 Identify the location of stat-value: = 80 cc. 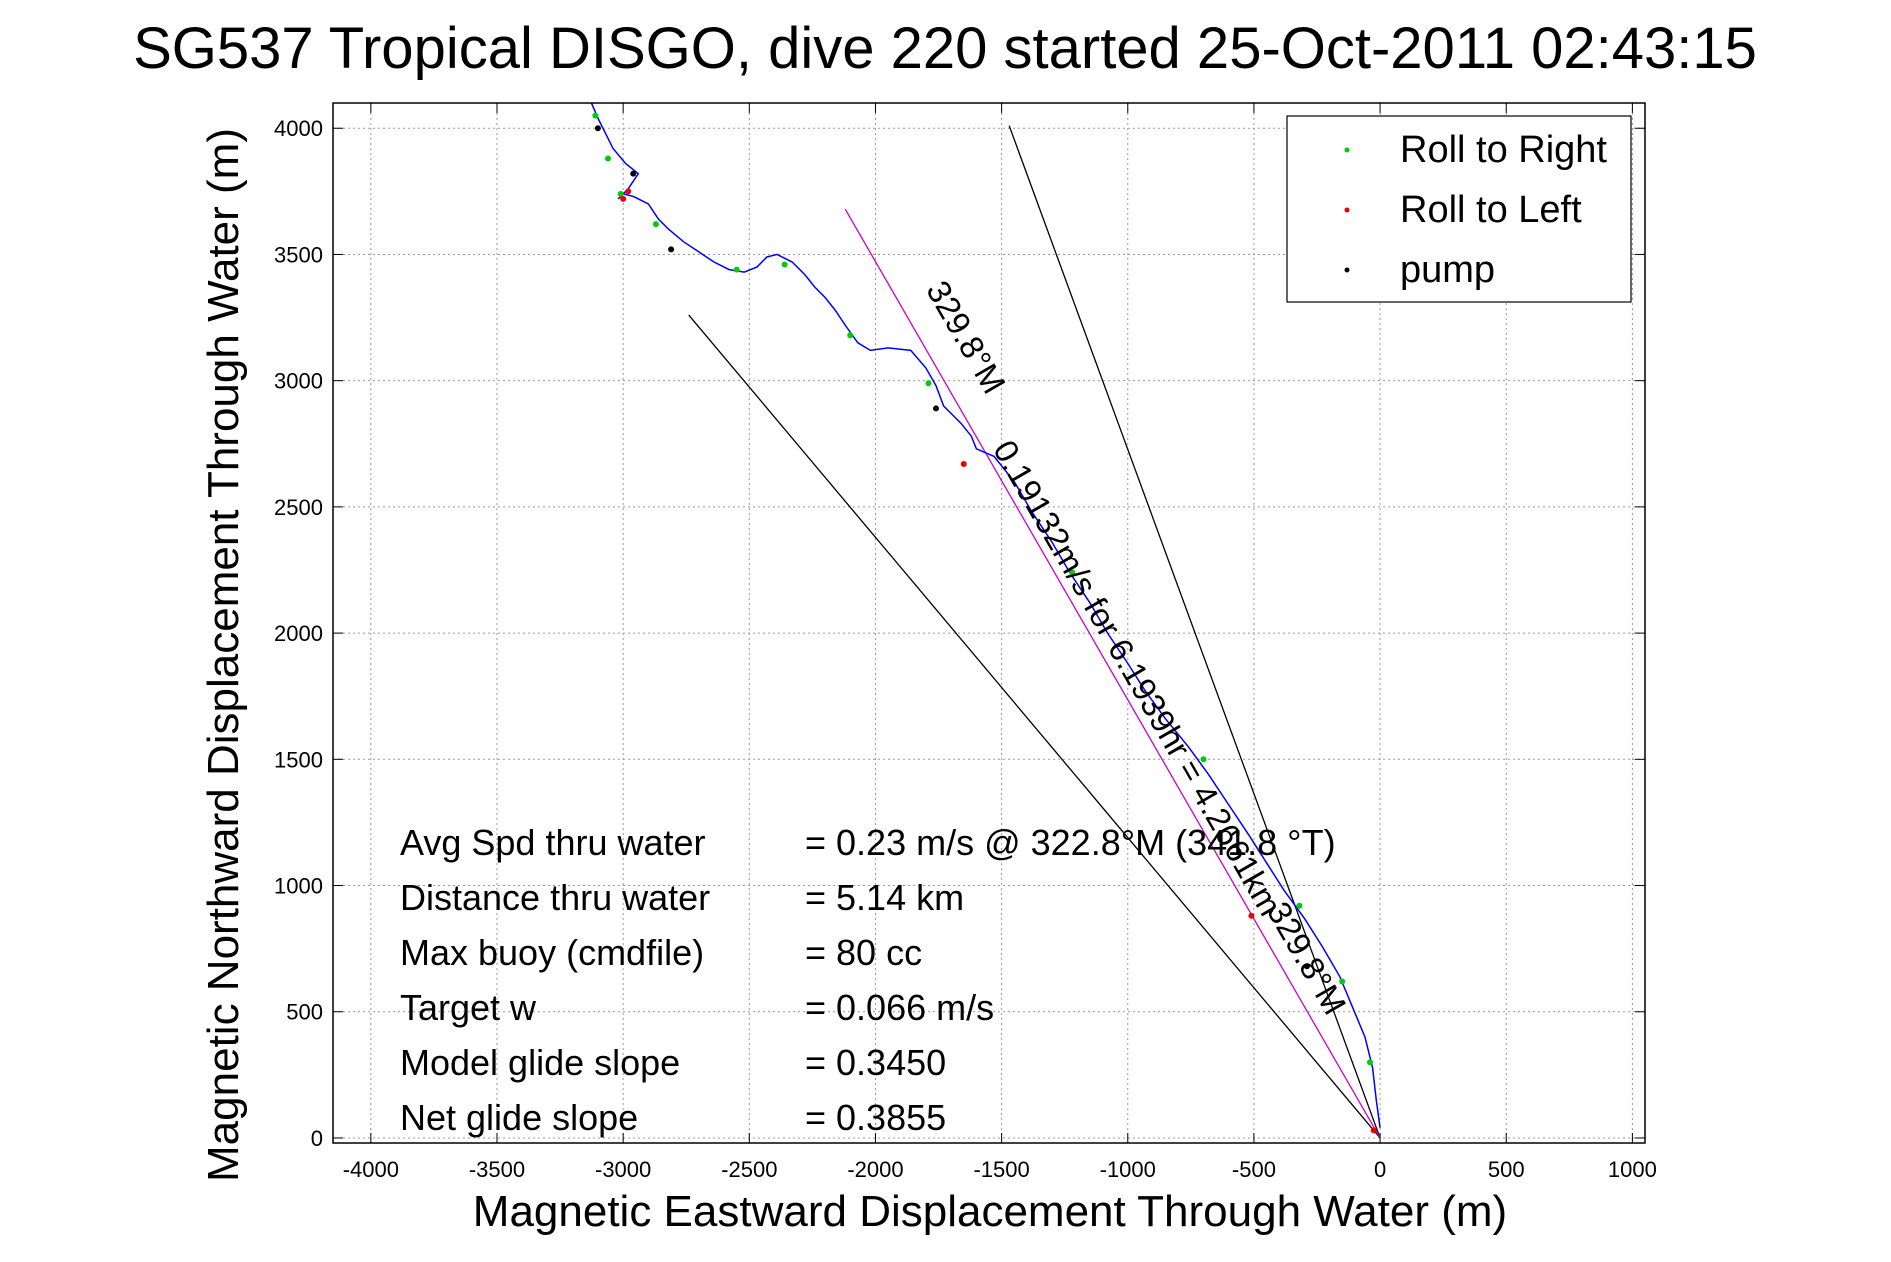
(863, 952).